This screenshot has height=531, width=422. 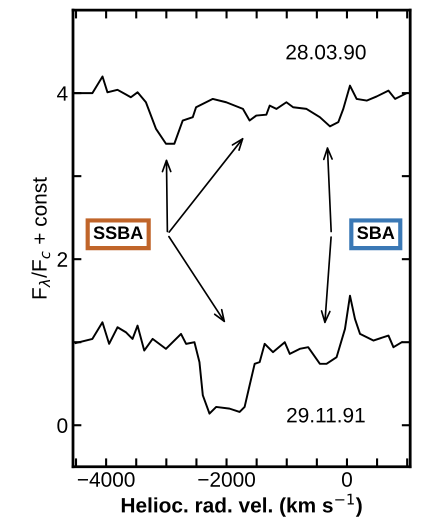 What do you see at coordinates (62, 425) in the screenshot?
I see `y-tick-label: 0` at bounding box center [62, 425].